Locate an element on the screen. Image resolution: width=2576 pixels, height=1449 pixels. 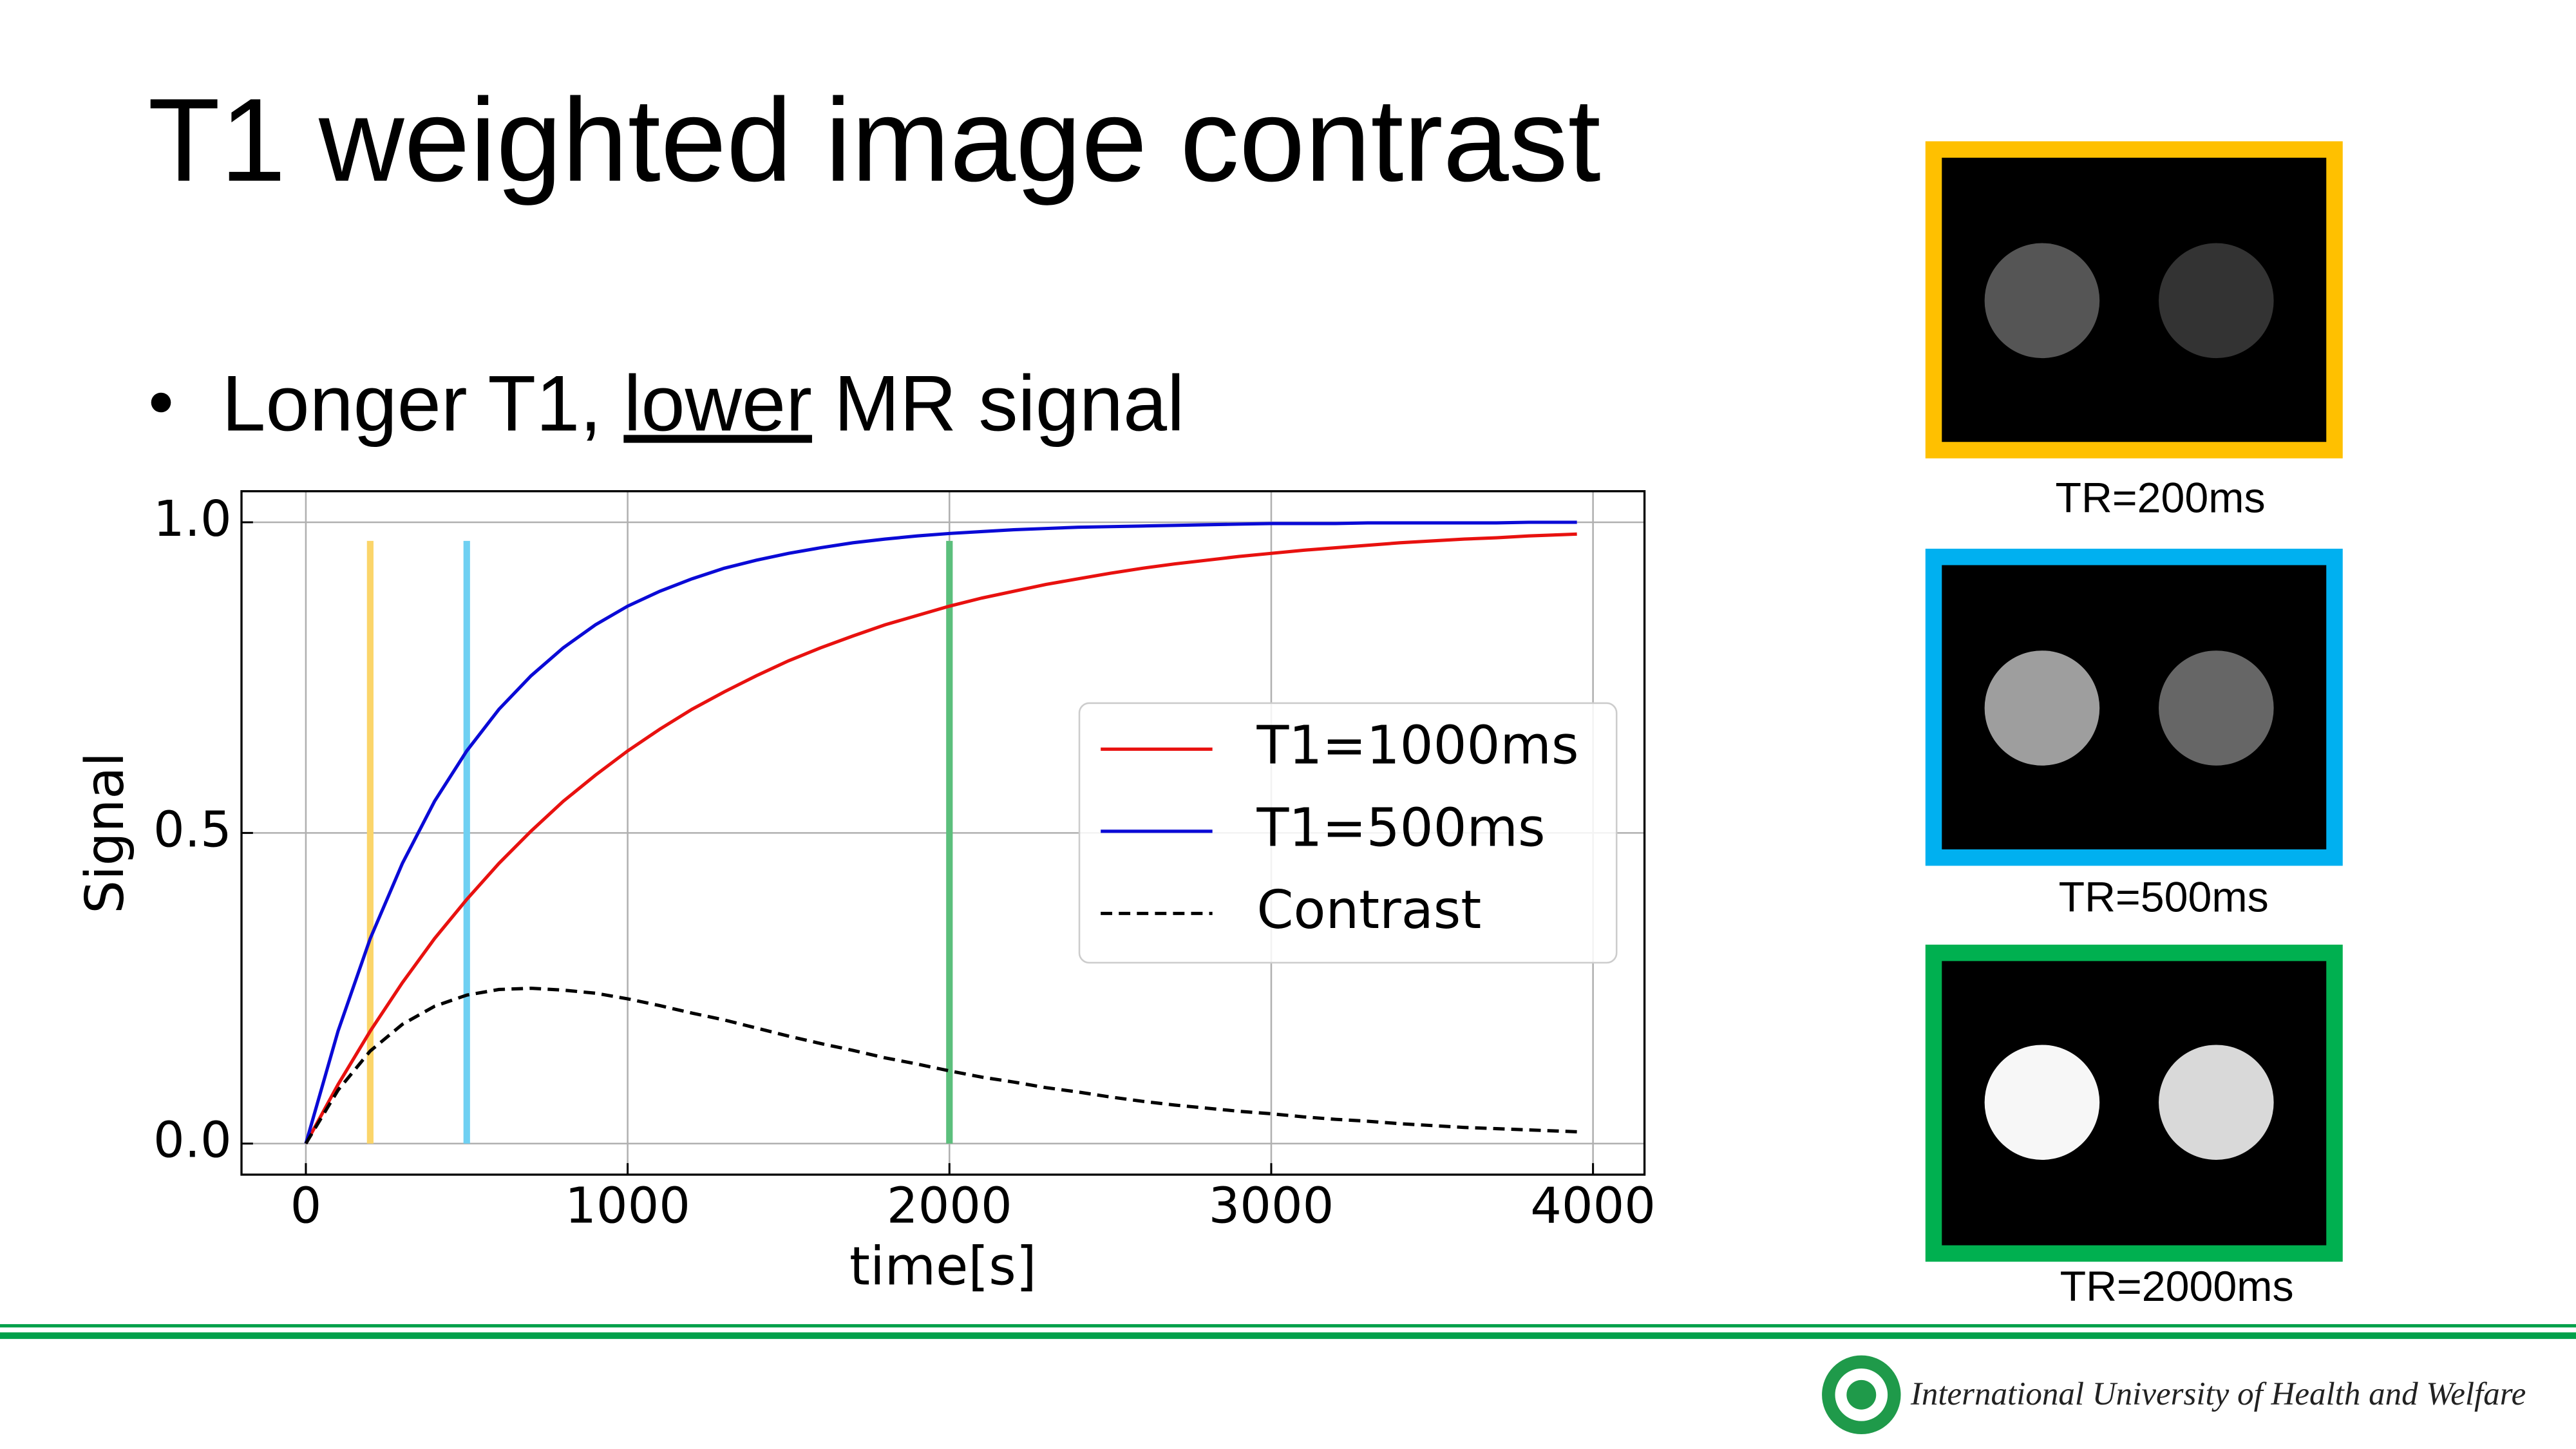
y-tick-label: 0.5 is located at coordinates (192, 829).